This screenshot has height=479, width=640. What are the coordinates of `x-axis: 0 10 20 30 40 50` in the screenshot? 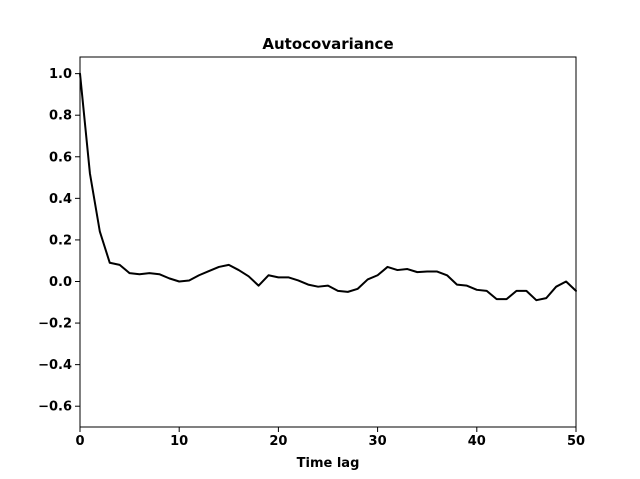 It's located at (330, 438).